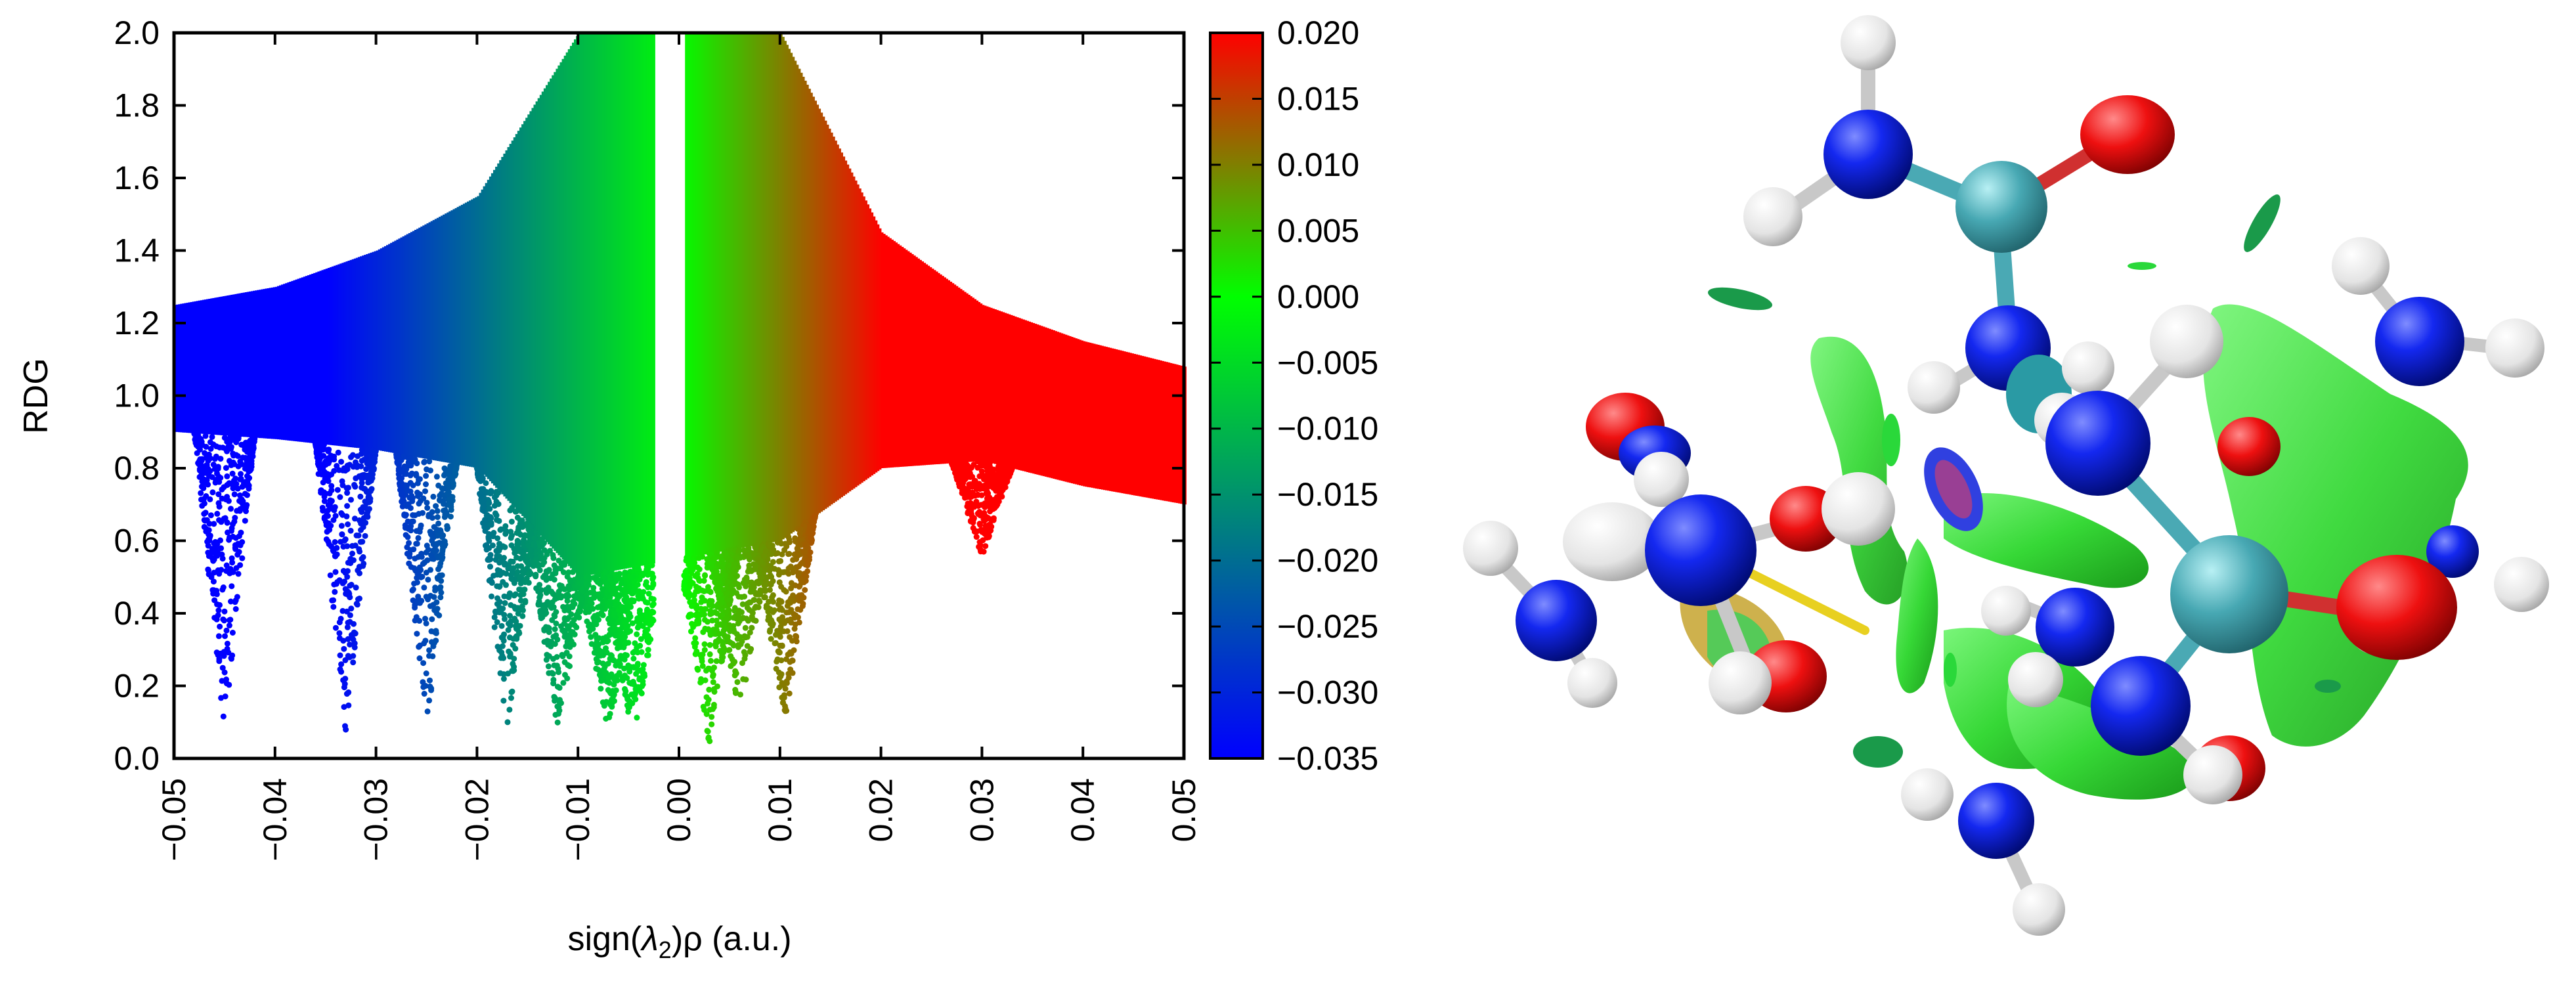 The width and height of the screenshot is (2576, 983). I want to click on y-tick-label-8: 1.6, so click(137, 178).